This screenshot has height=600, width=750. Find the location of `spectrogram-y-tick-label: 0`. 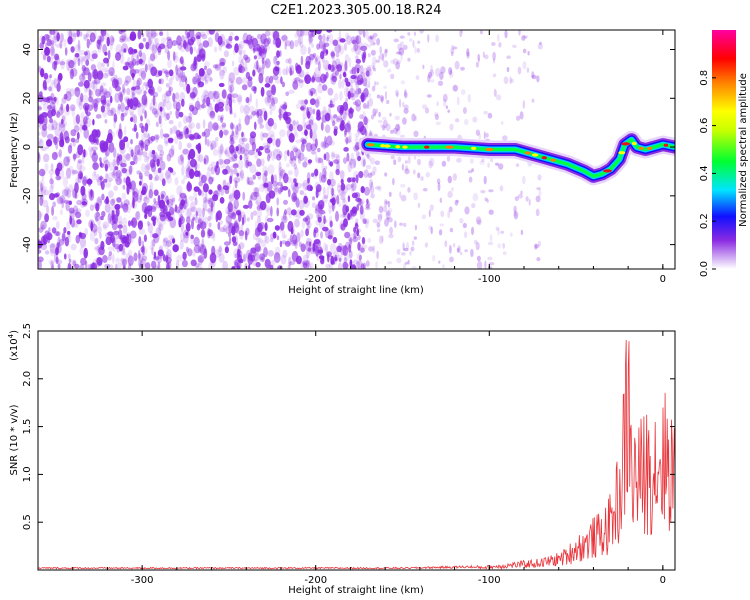

spectrogram-y-tick-label: 0 is located at coordinates (27, 147).